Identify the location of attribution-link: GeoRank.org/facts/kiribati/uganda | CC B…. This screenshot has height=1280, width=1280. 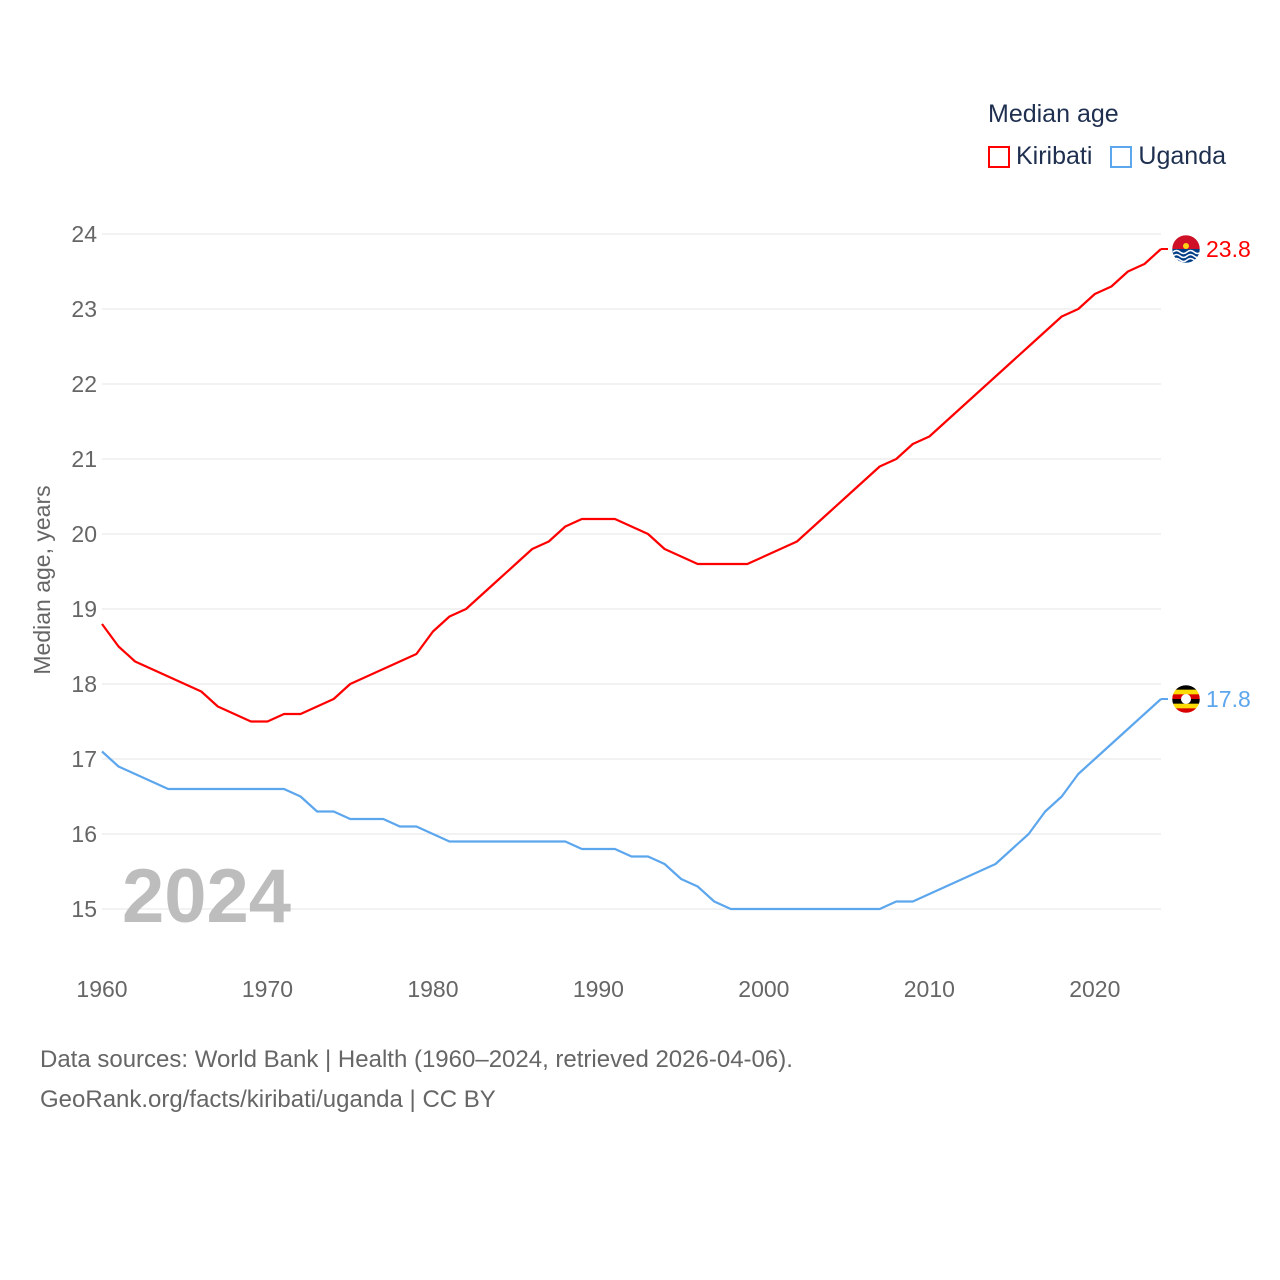
(268, 1099).